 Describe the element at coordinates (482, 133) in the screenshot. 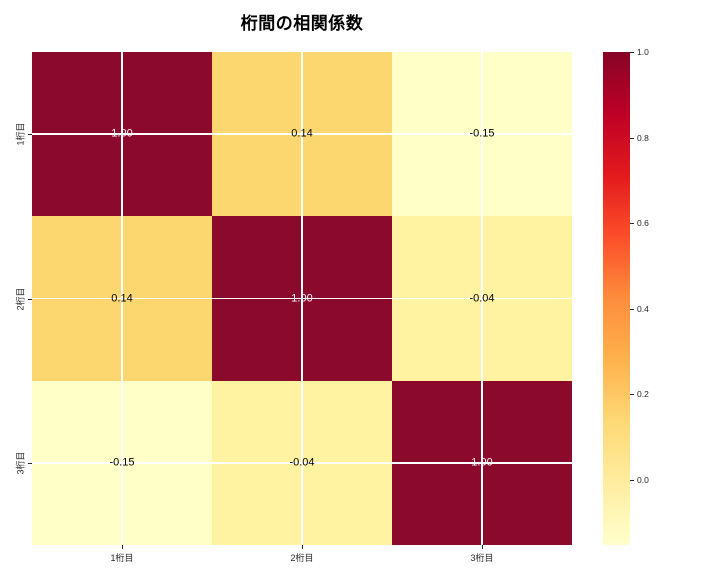

I see `cell-value-r0c2: -0.15` at that location.